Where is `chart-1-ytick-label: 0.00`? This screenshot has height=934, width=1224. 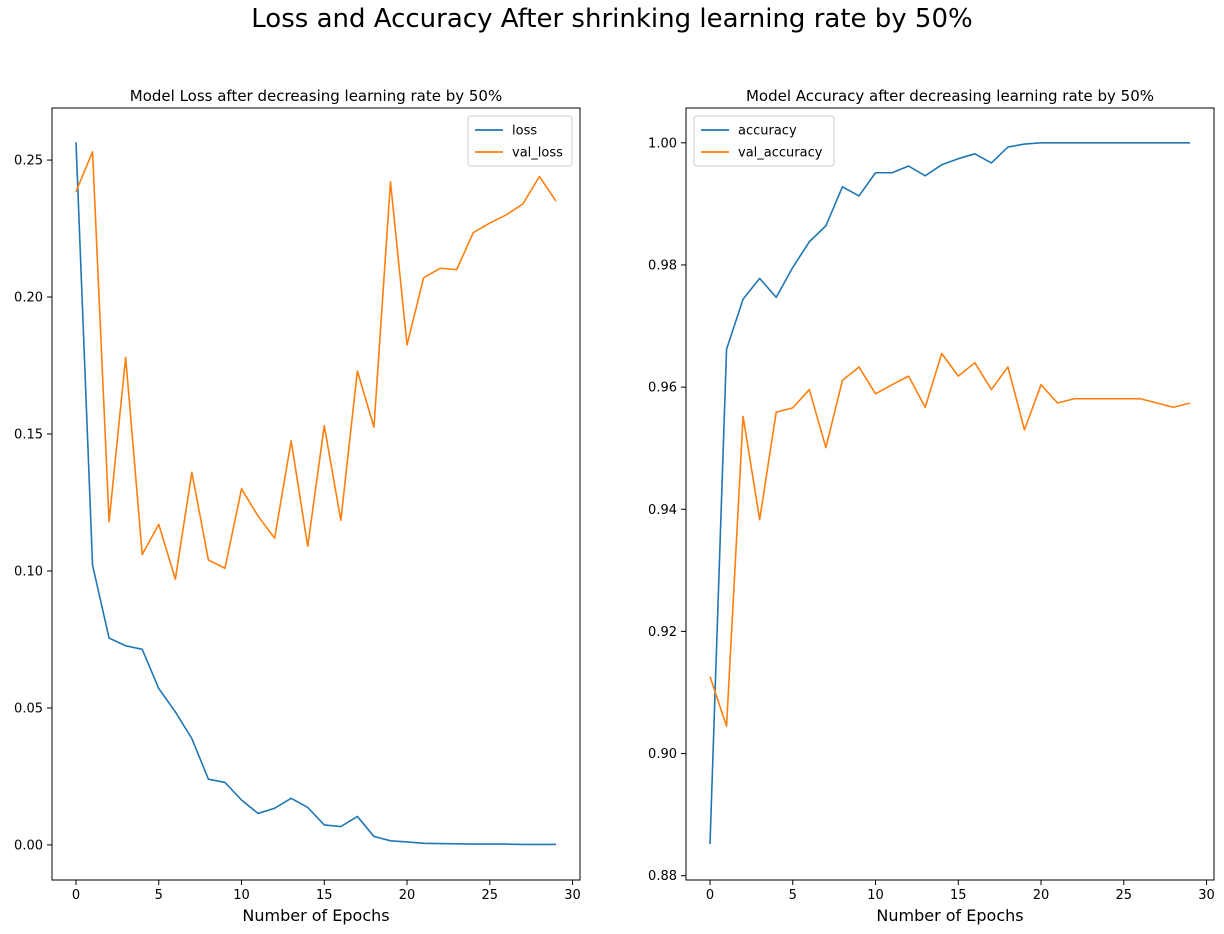 chart-1-ytick-label: 0.00 is located at coordinates (28, 845).